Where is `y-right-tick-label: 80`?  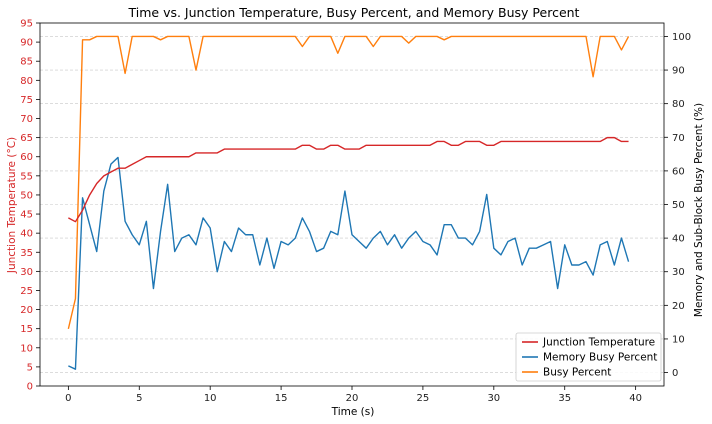
y-right-tick-label: 80 is located at coordinates (678, 104).